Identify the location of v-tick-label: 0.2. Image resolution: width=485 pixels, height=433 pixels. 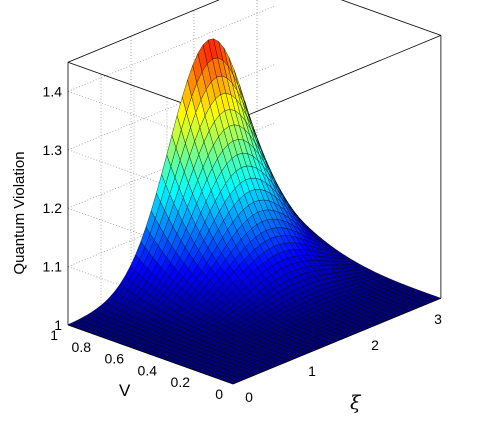
(181, 382).